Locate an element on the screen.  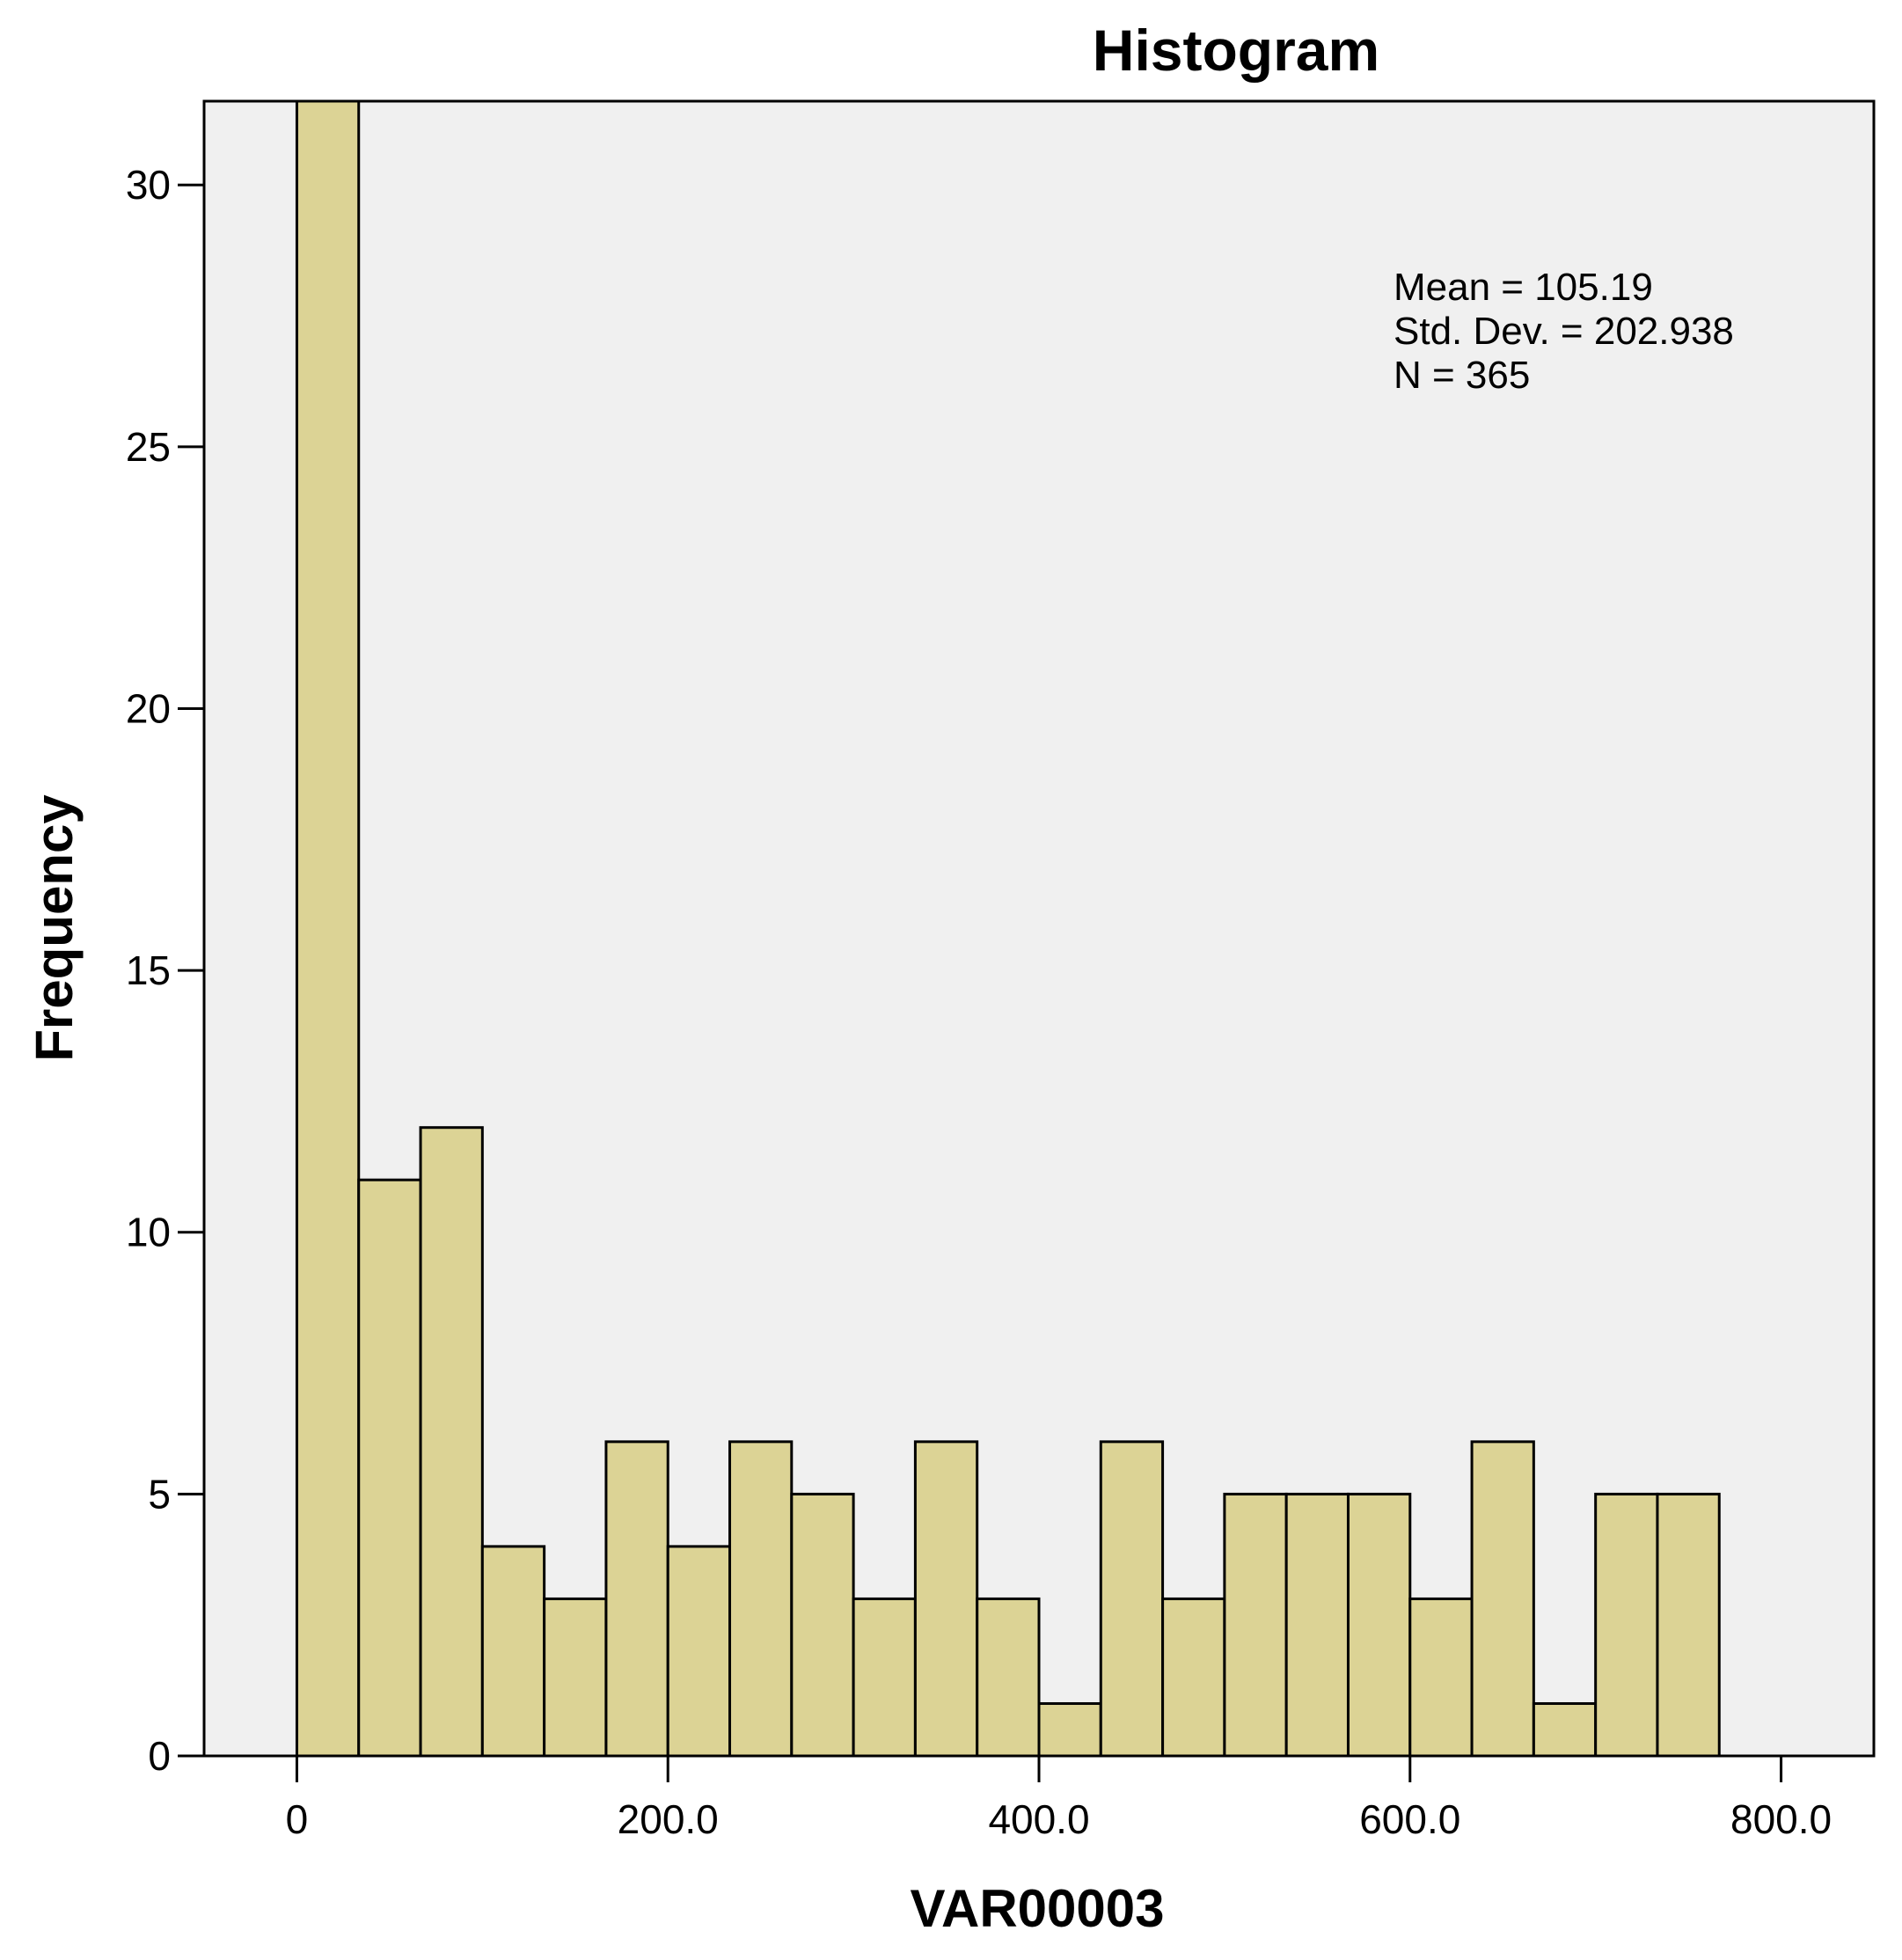
y-tick-label: 15 is located at coordinates (148, 970).